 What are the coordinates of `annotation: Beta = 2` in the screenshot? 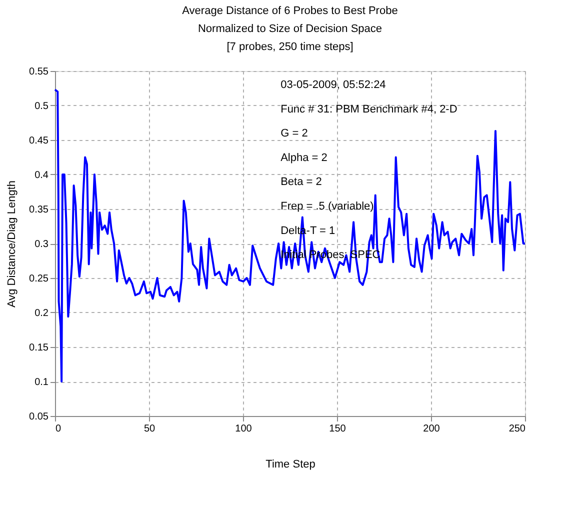 It's located at (301, 182).